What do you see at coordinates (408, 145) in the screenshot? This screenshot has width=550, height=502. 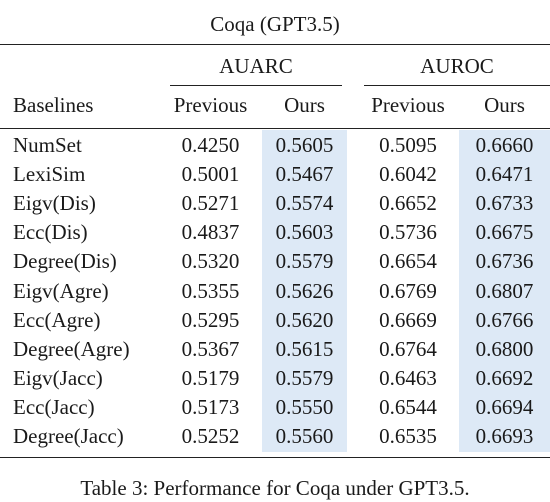 I see `value-cell: 0.5095` at bounding box center [408, 145].